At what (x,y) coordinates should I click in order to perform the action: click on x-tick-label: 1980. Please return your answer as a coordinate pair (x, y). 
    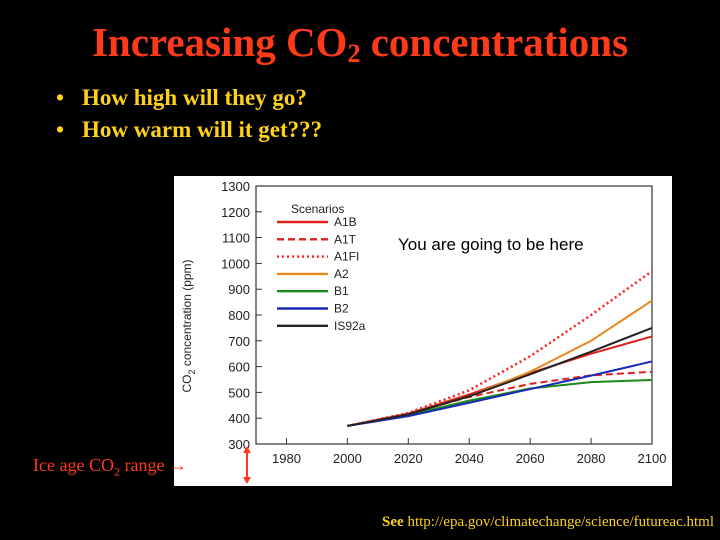
    Looking at the image, I should click on (286, 458).